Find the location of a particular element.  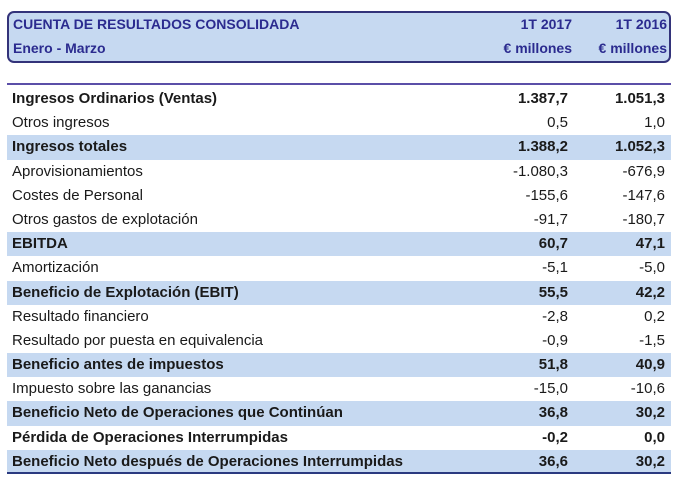

value-2017: -1.080,3 is located at coordinates (540, 171).